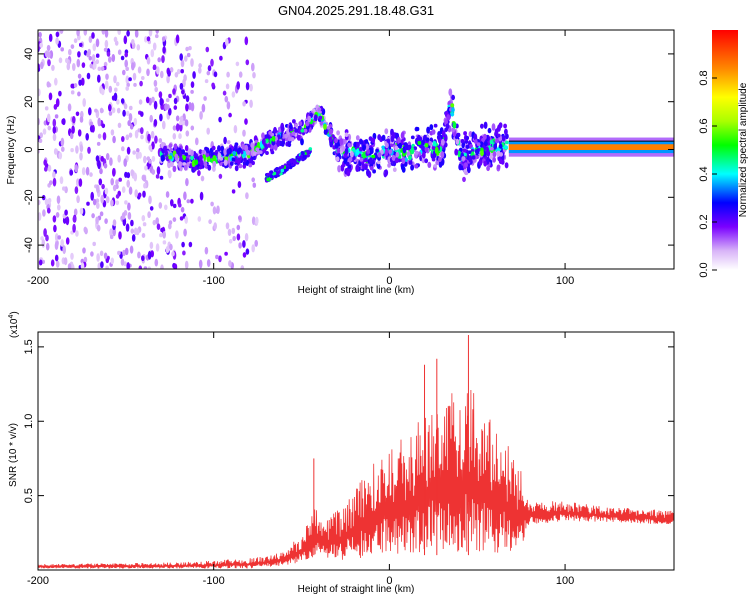 Image resolution: width=750 pixels, height=600 pixels. What do you see at coordinates (565, 581) in the screenshot?
I see `snr-x-tick-label: 100` at bounding box center [565, 581].